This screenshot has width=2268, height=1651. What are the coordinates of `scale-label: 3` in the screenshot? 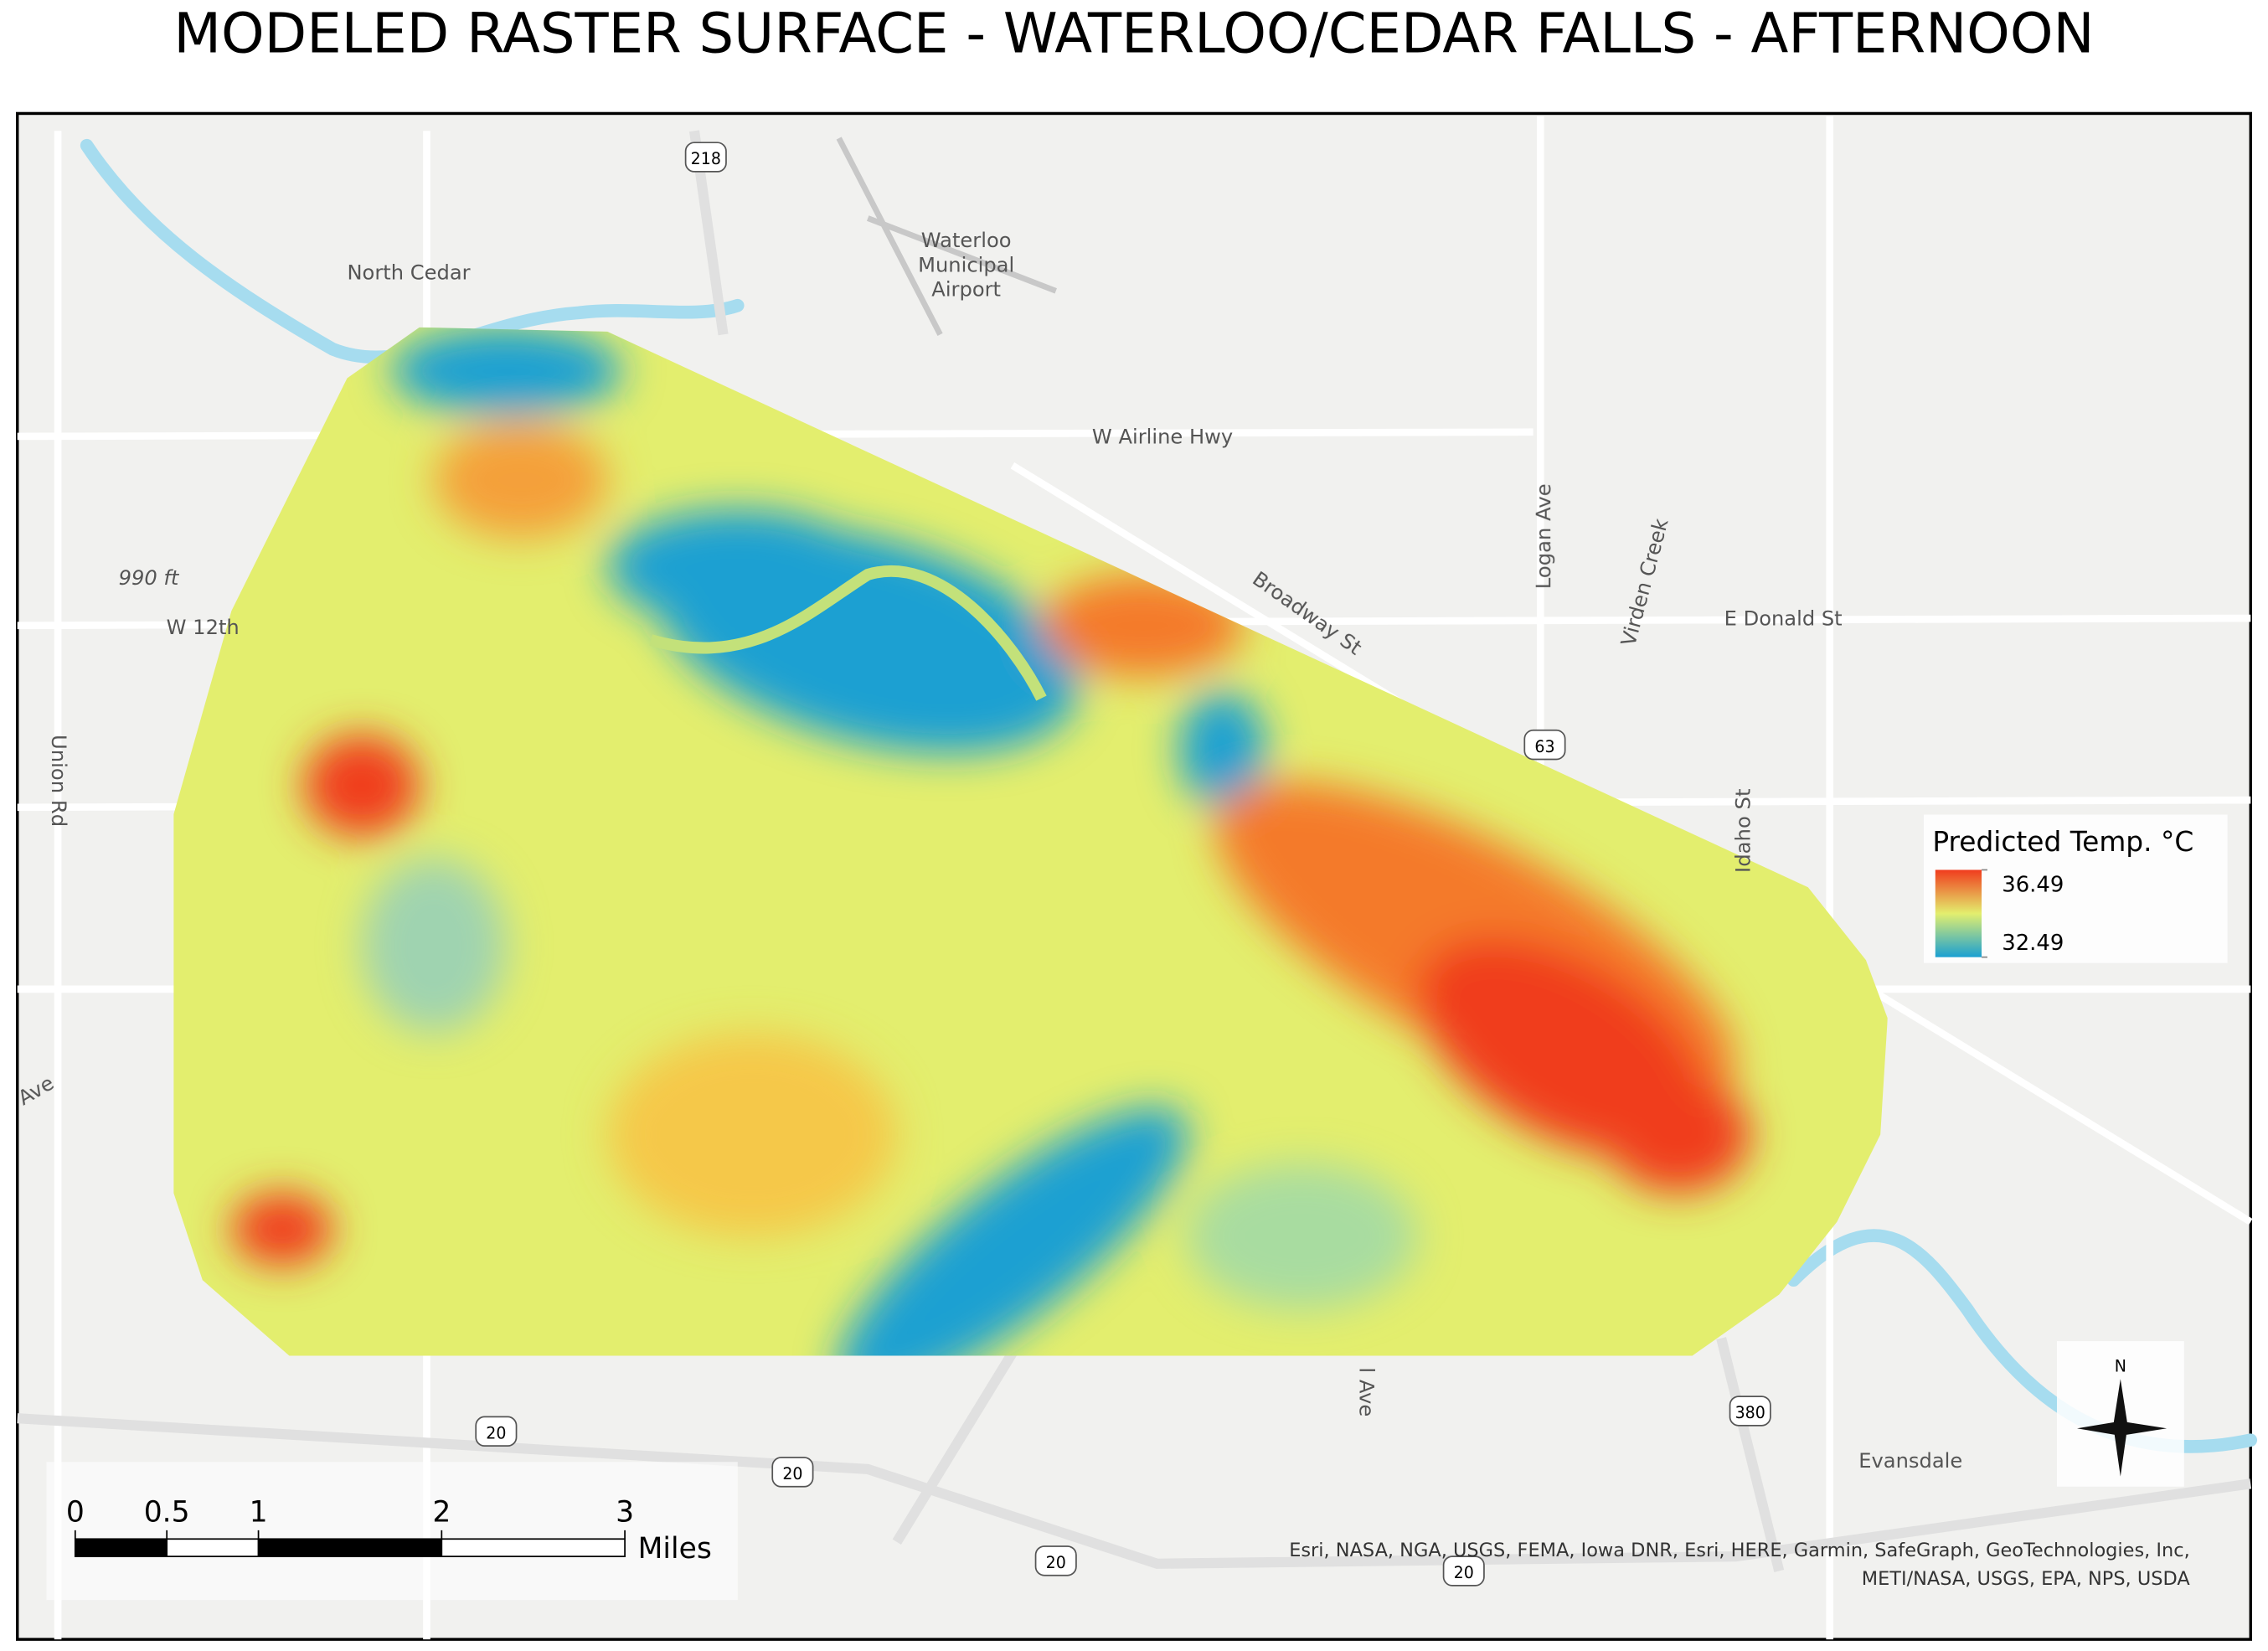 It's located at (625, 1512).